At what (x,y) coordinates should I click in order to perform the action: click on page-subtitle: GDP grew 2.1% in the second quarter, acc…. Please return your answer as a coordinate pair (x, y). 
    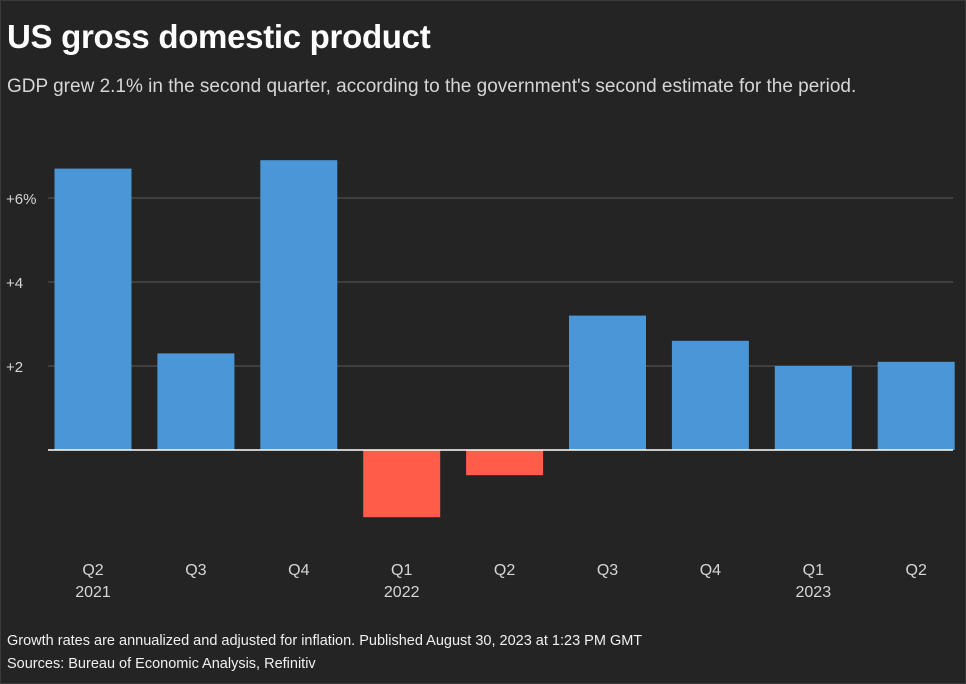
    Looking at the image, I should click on (432, 86).